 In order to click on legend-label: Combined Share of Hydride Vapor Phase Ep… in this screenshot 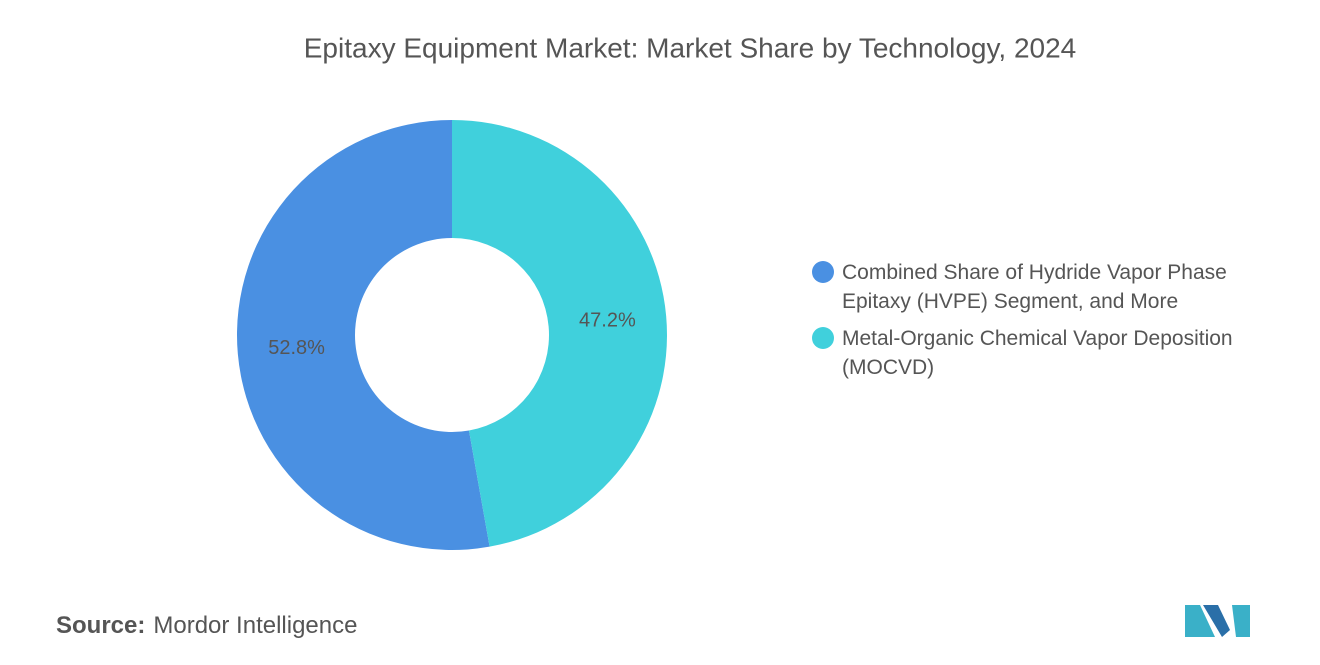, I will do `click(1034, 287)`.